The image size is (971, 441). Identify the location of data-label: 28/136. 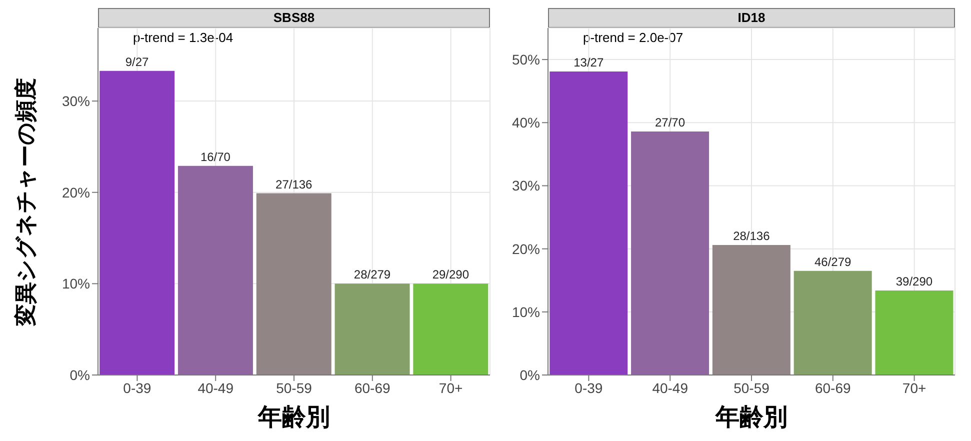
(751, 236).